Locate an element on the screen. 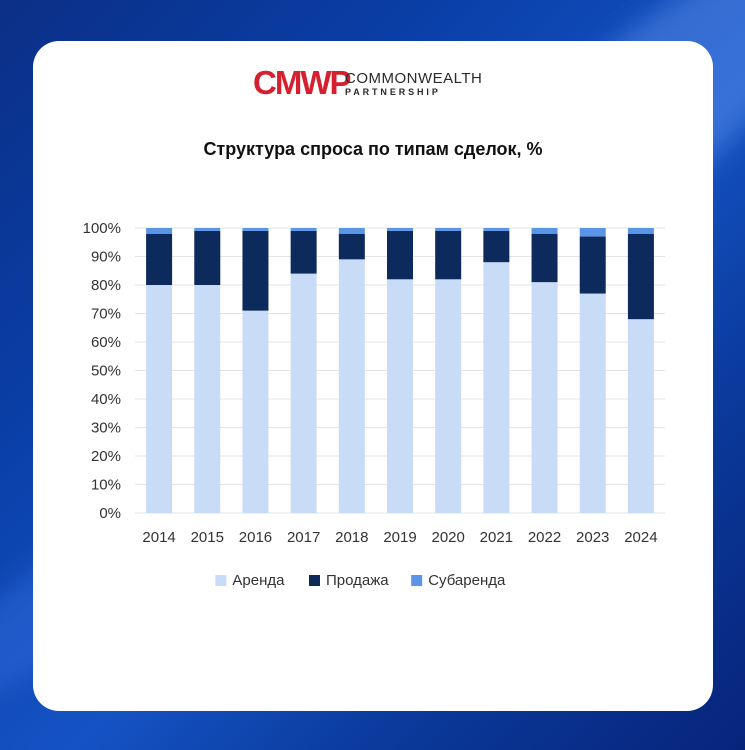 Image resolution: width=745 pixels, height=750 pixels. x-tick-label: 2015 is located at coordinates (207, 537).